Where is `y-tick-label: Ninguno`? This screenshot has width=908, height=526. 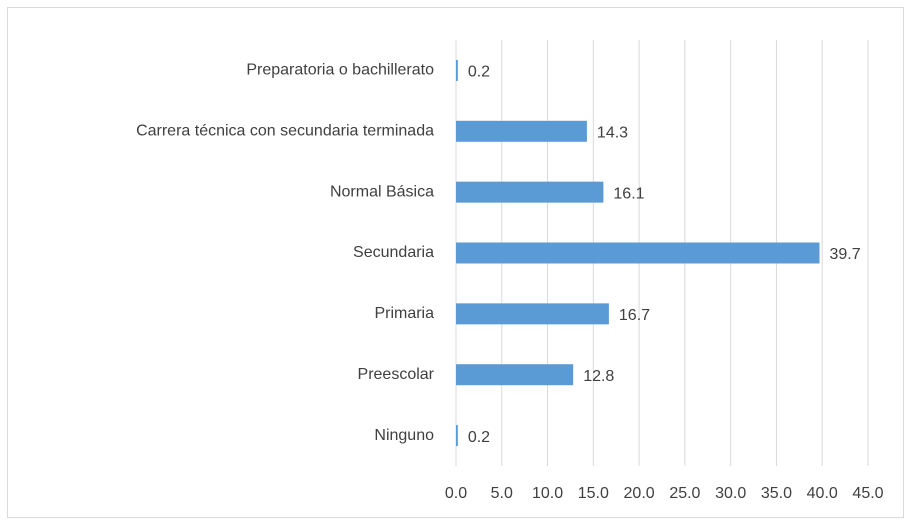 y-tick-label: Ninguno is located at coordinates (404, 435).